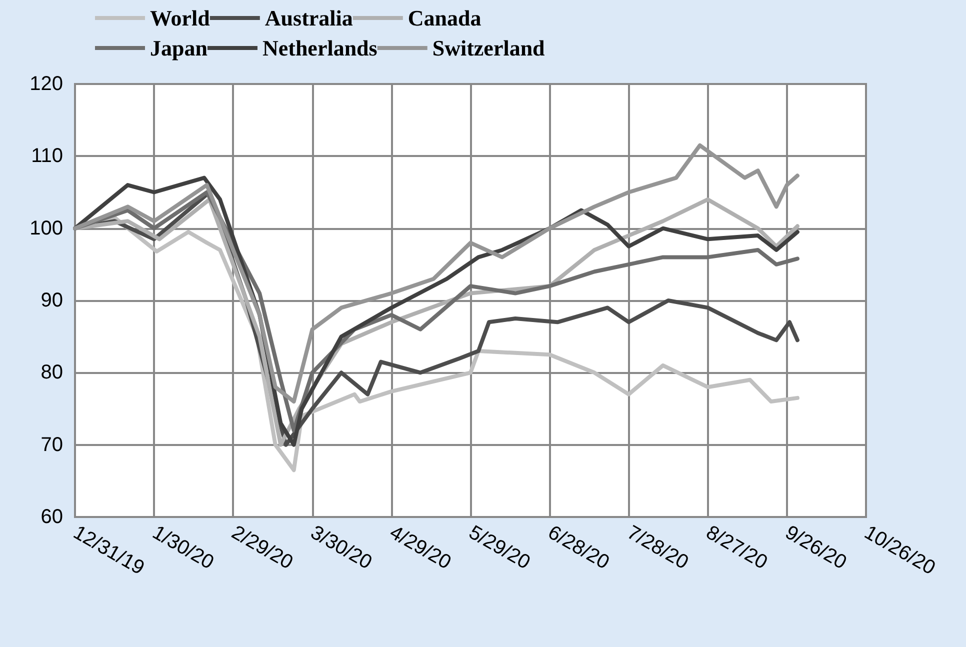 Image resolution: width=966 pixels, height=647 pixels. Describe the element at coordinates (51, 517) in the screenshot. I see `y-tick-label: 60` at that location.